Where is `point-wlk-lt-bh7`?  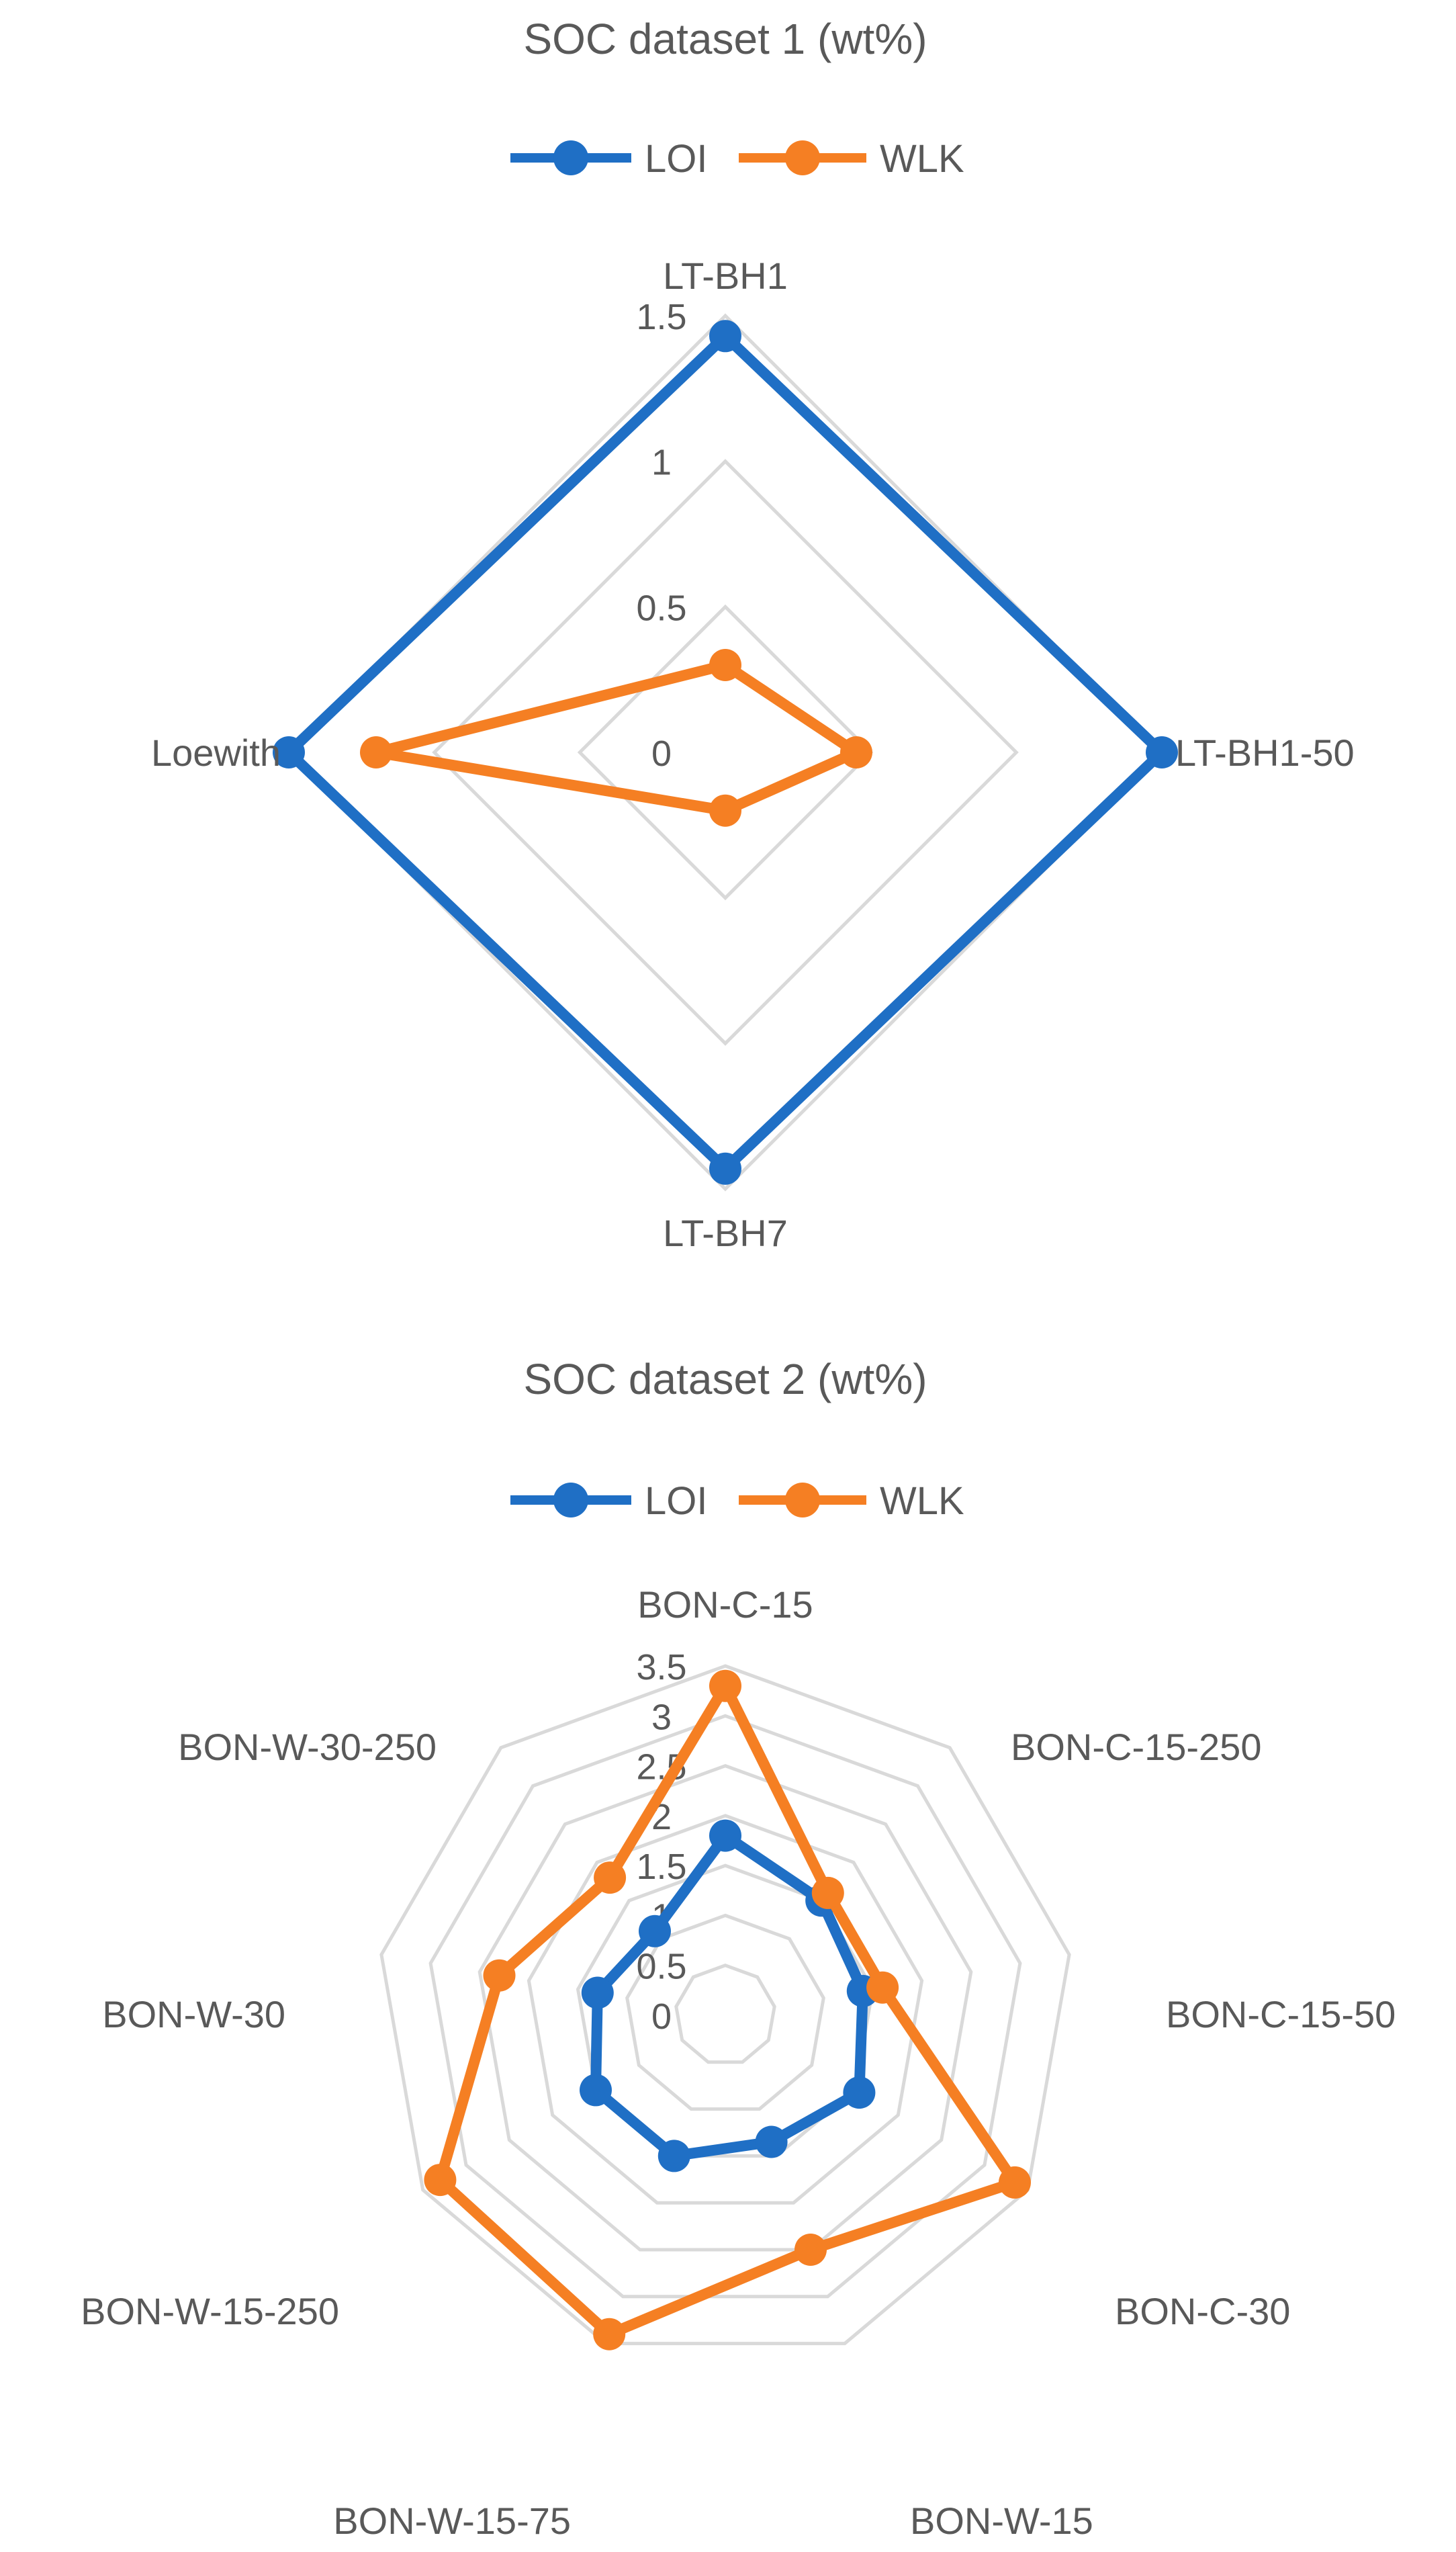
point-wlk-lt-bh7 is located at coordinates (725, 810).